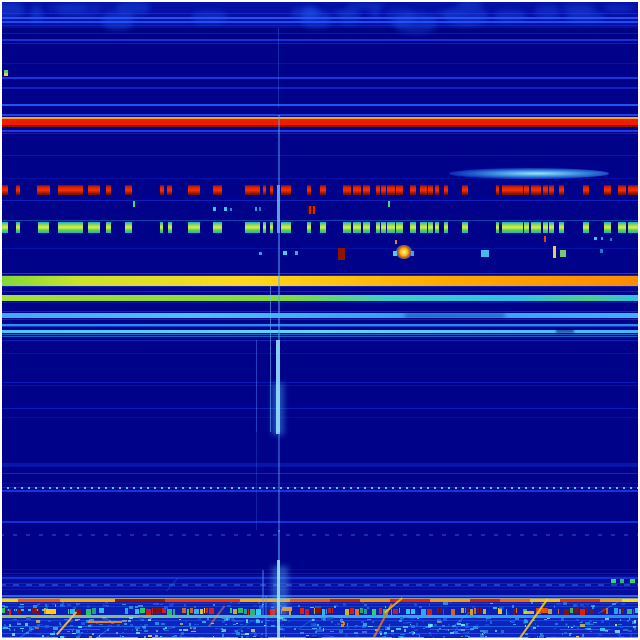 This screenshot has width=640, height=640. Describe the element at coordinates (320, 585) in the screenshot. I see `dotted-line` at that location.